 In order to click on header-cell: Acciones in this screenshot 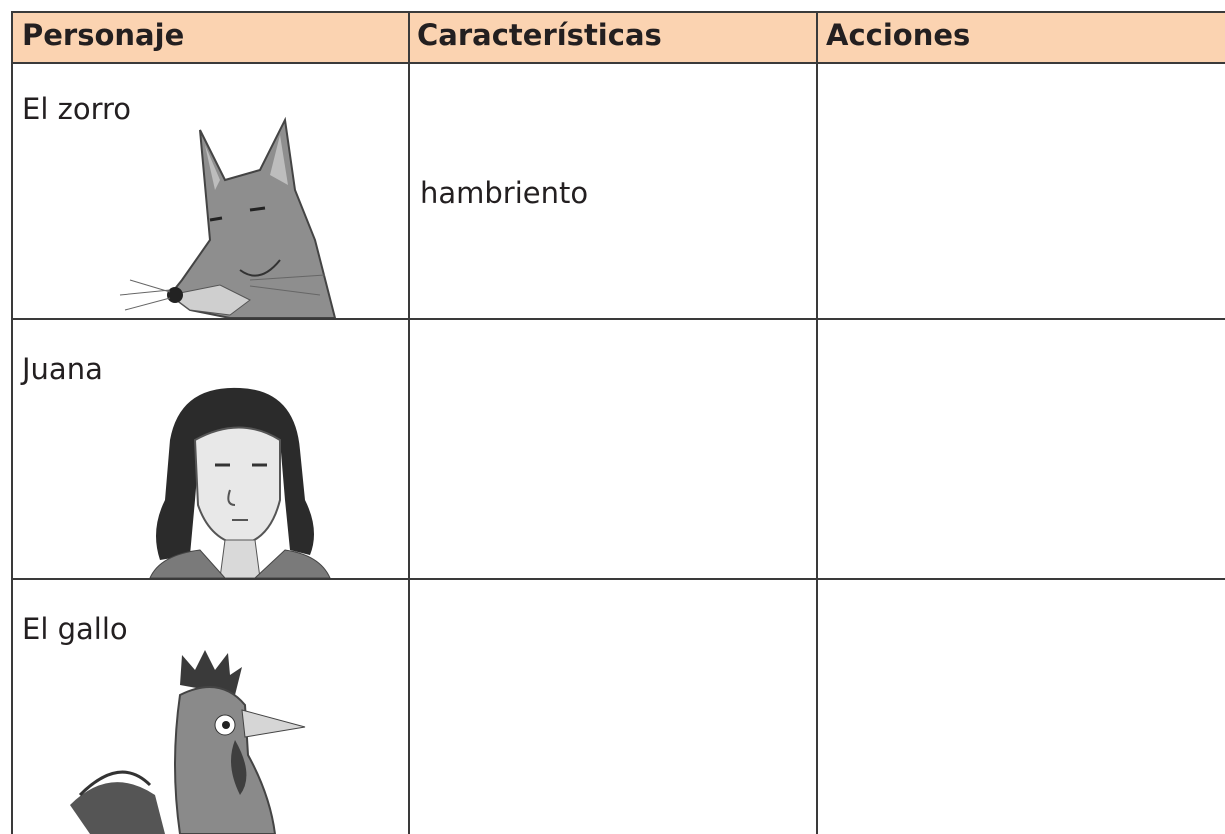, I will do `click(898, 35)`.